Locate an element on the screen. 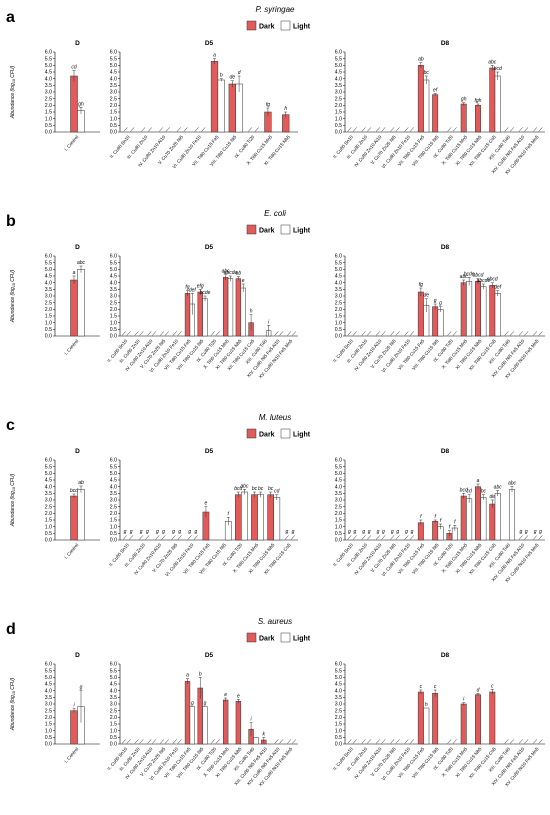 The width and height of the screenshot is (550, 815). group-title: D8 is located at coordinates (445, 655).